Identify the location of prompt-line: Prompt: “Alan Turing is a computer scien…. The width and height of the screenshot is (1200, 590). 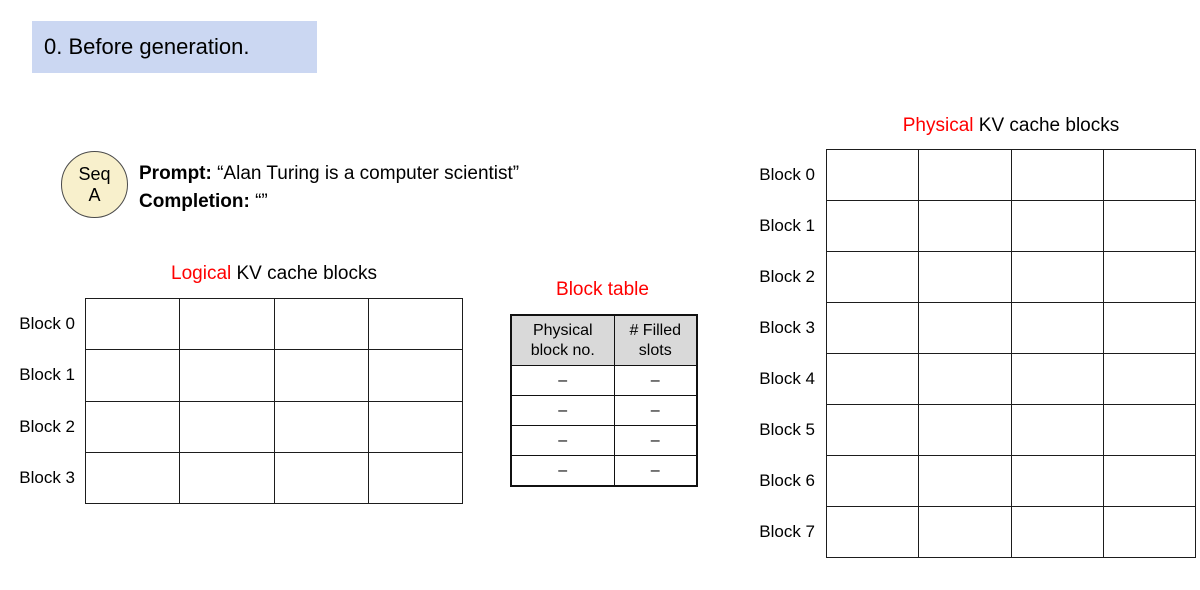
(329, 174).